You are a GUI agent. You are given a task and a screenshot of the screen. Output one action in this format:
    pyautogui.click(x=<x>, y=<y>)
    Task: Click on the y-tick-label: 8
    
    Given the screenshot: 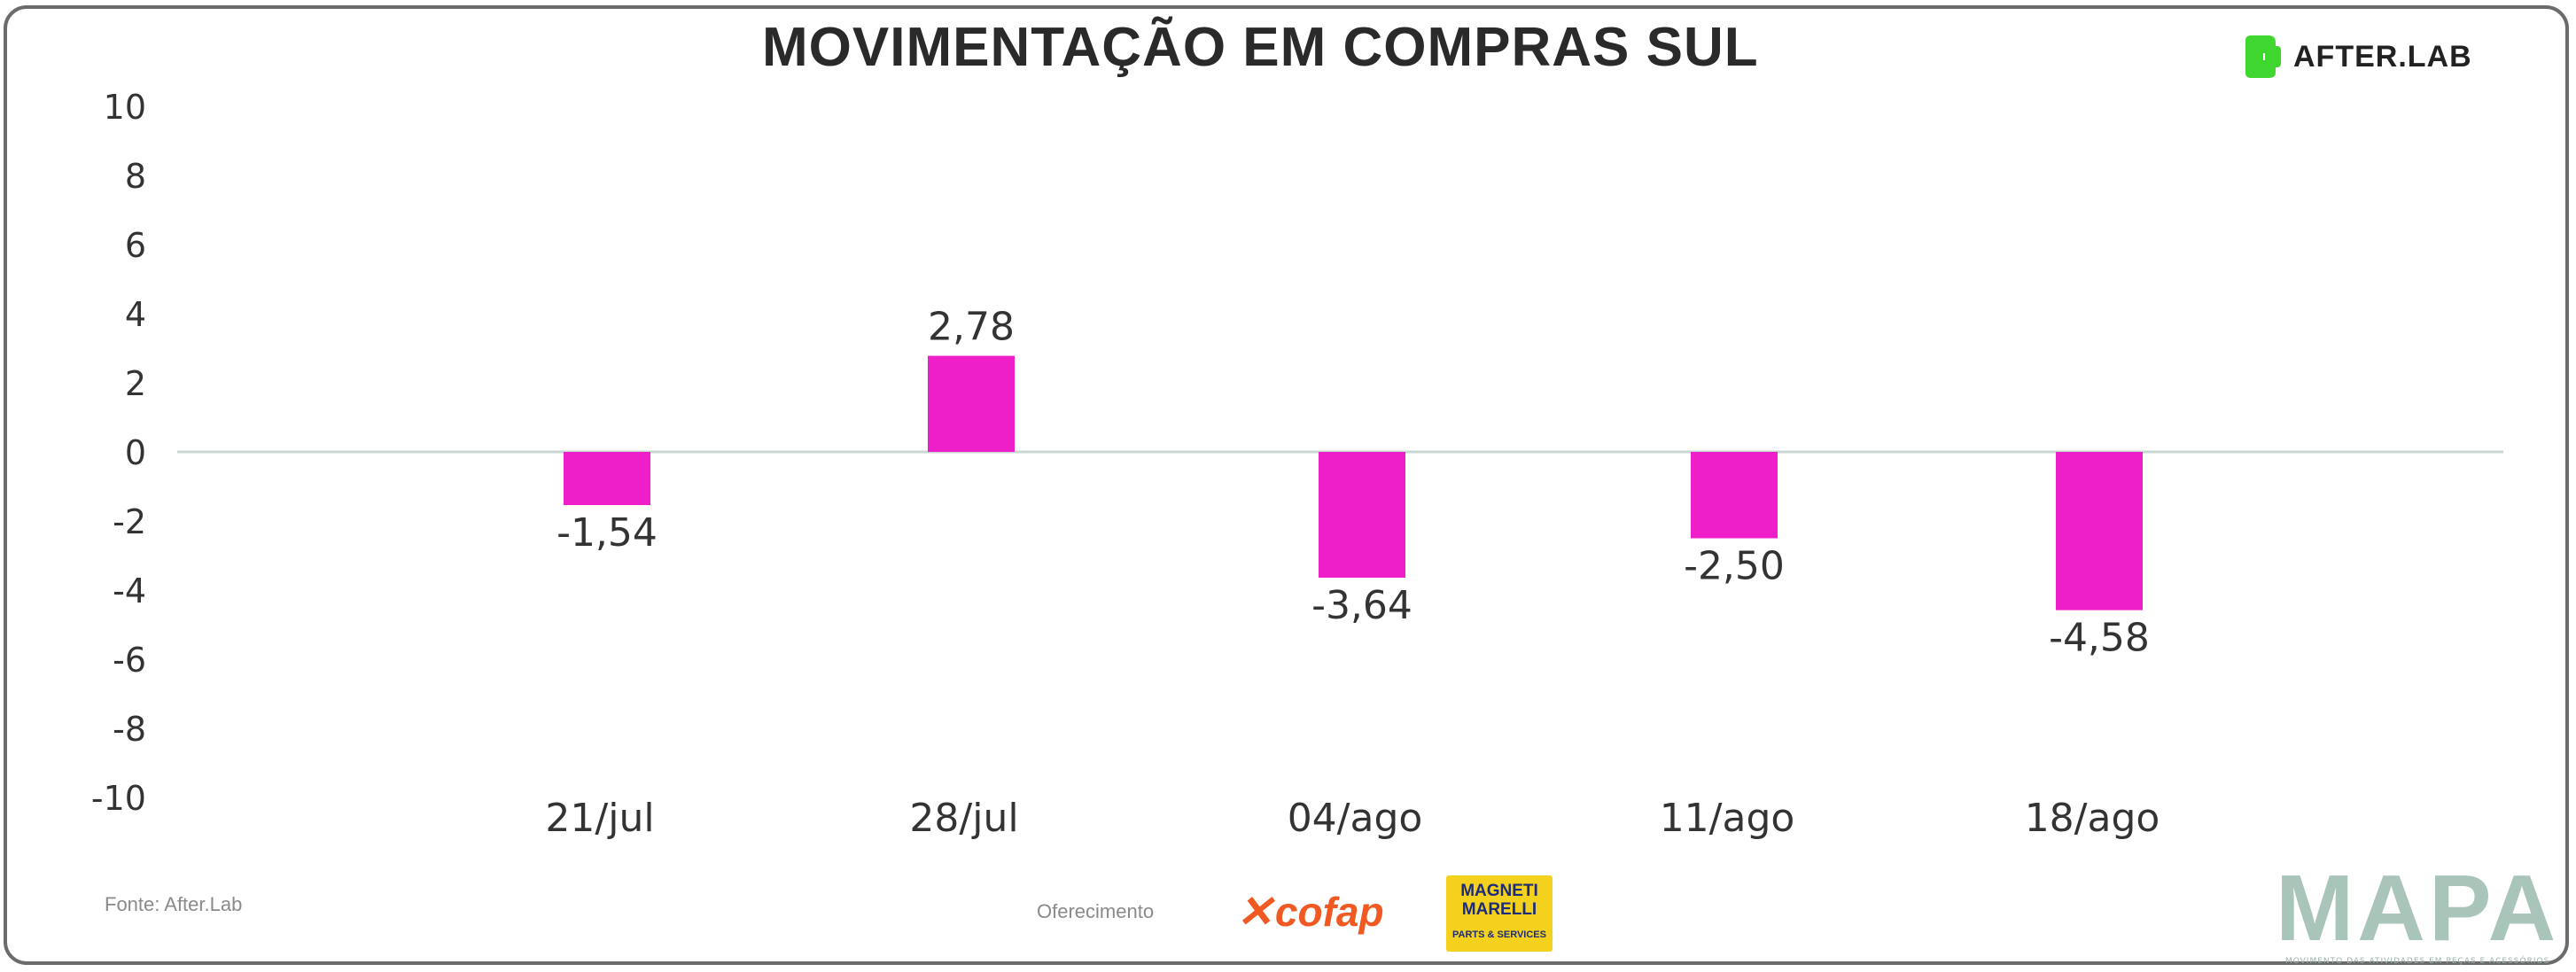 What is the action you would take?
    pyautogui.click(x=135, y=177)
    